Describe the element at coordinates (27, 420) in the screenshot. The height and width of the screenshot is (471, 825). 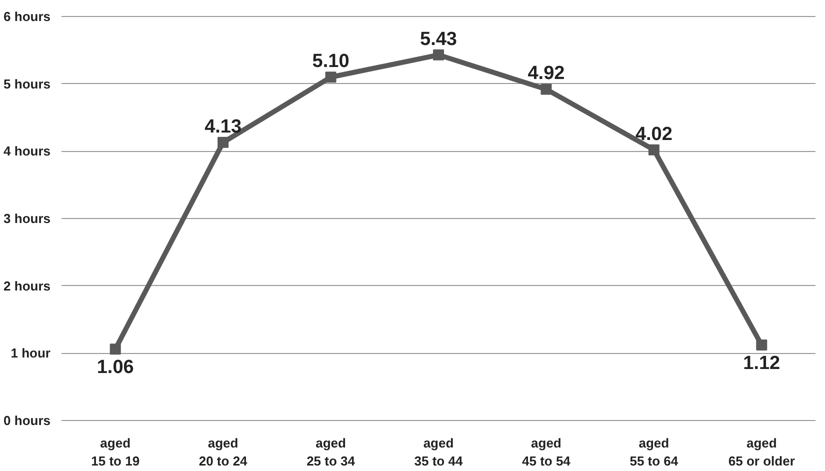
I see `y-tick-label: 0 hours` at that location.